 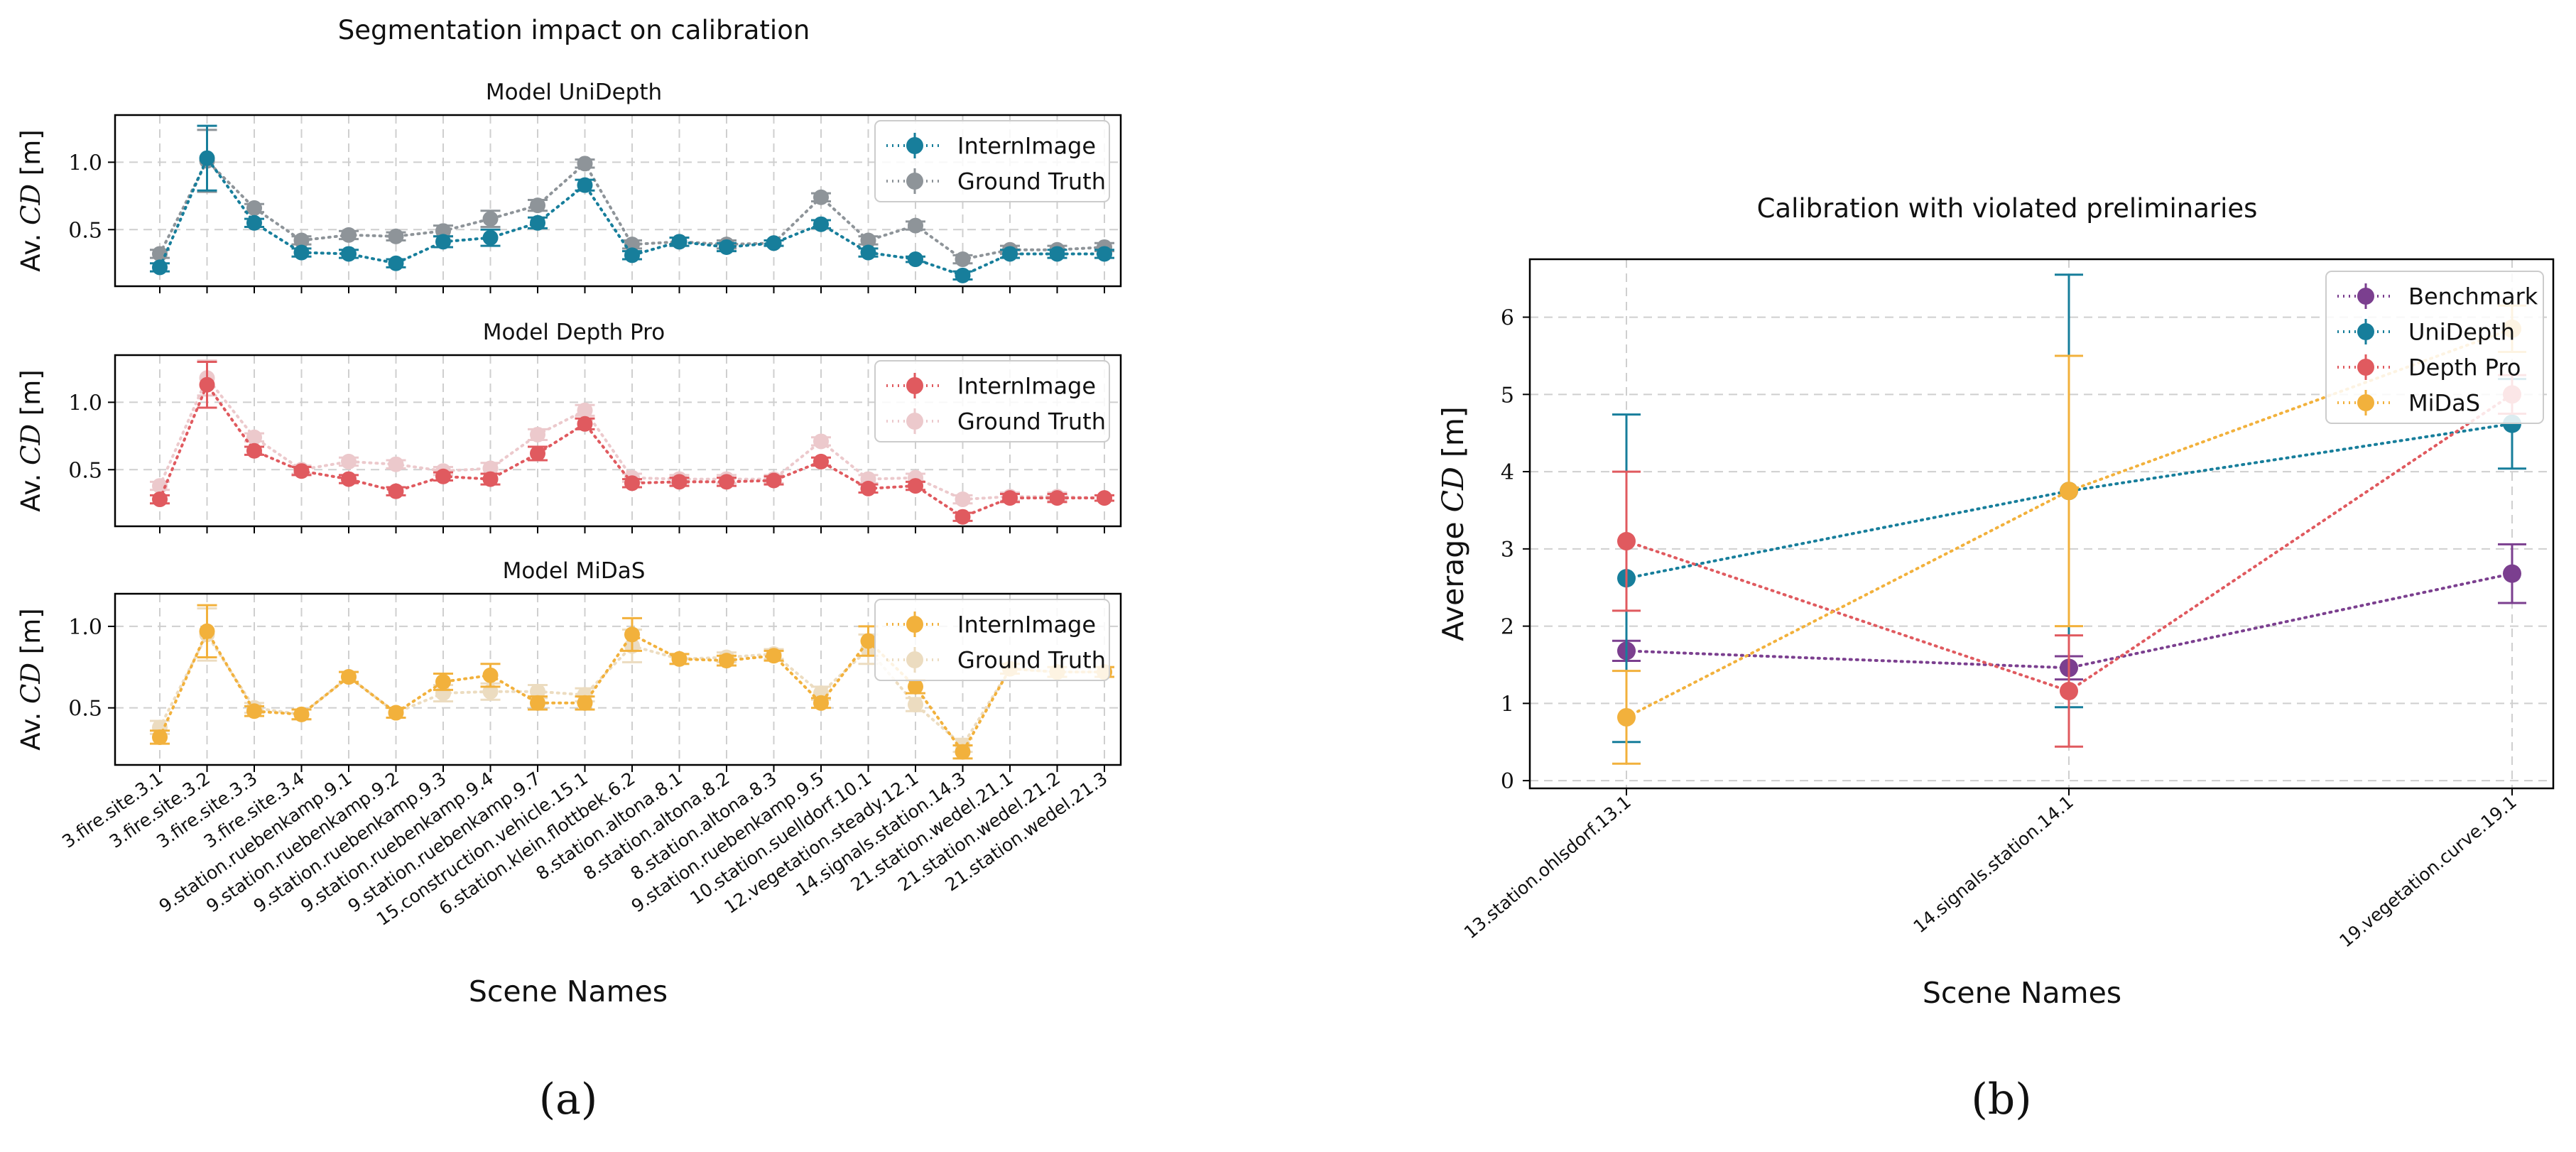 I want to click on legend-entry: InternImage, so click(x=991, y=386).